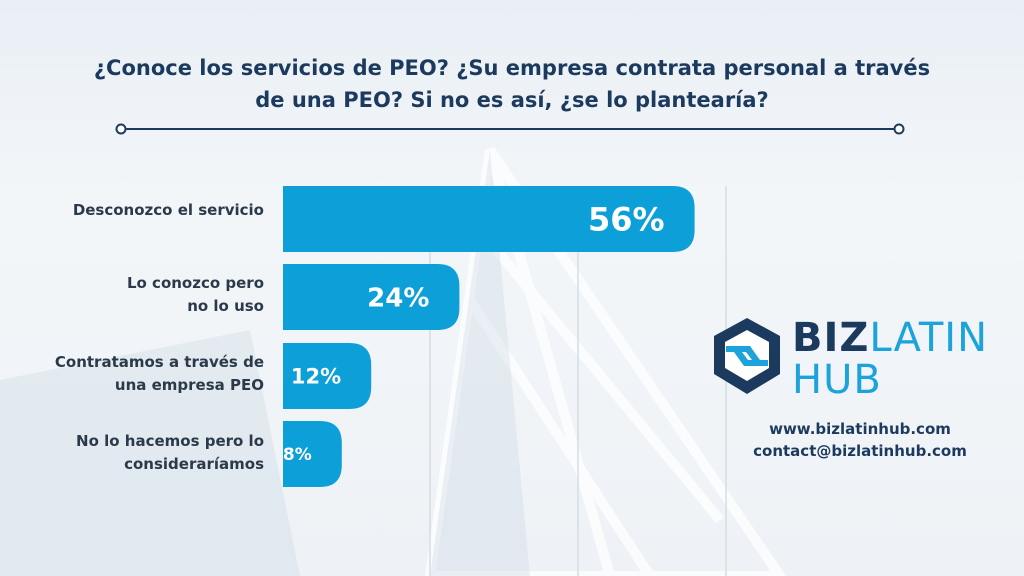 The width and height of the screenshot is (1024, 576). What do you see at coordinates (398, 298) in the screenshot?
I see `bar-value-label-2: 24%` at bounding box center [398, 298].